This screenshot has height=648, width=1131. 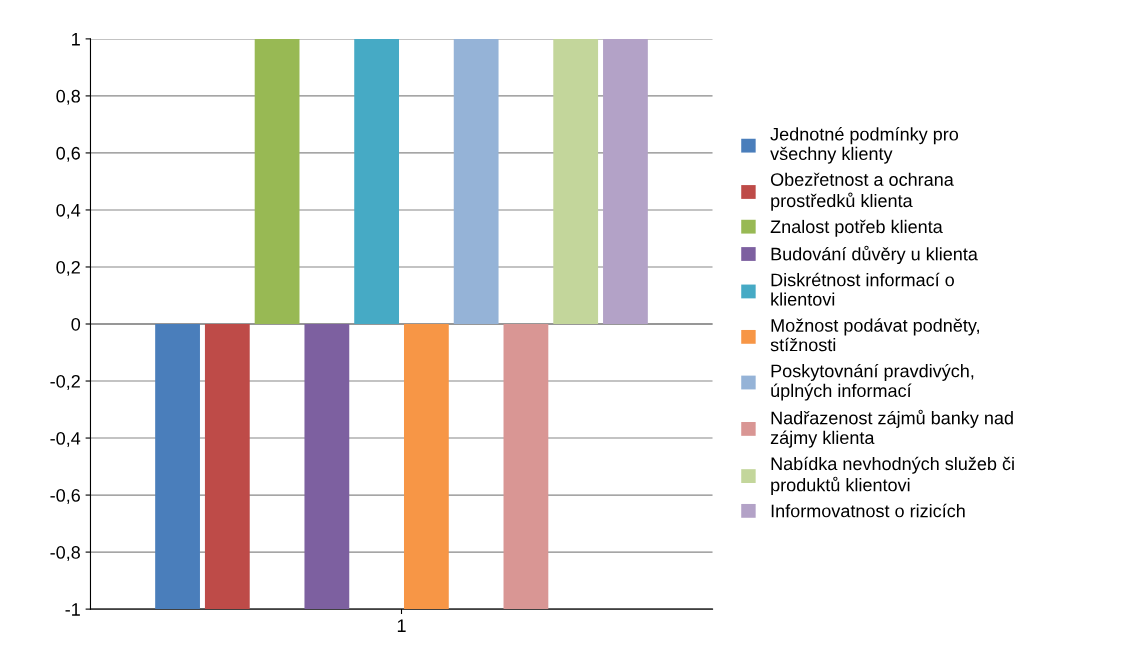 I want to click on legend-label: Budování důvěry u klienta, so click(x=874, y=255).